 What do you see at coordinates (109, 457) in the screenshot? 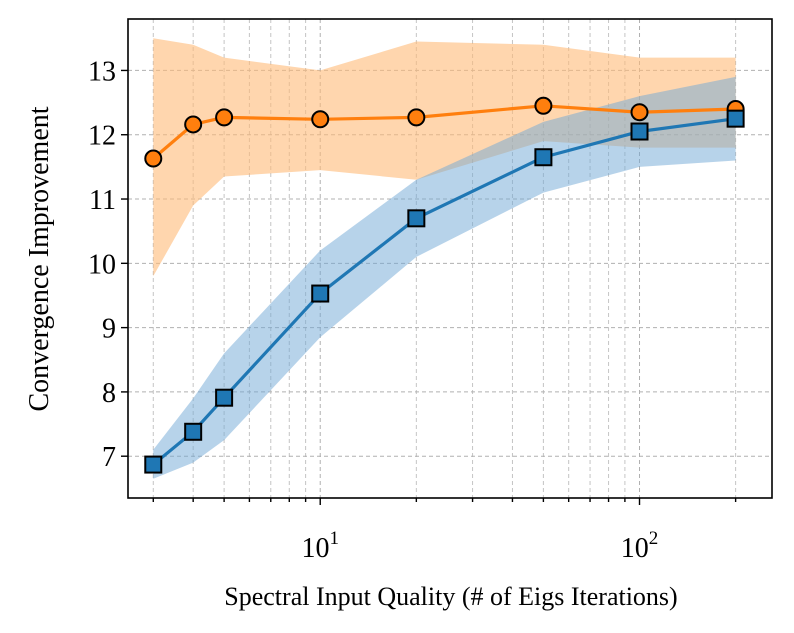
I see `y-tick-label: 7` at bounding box center [109, 457].